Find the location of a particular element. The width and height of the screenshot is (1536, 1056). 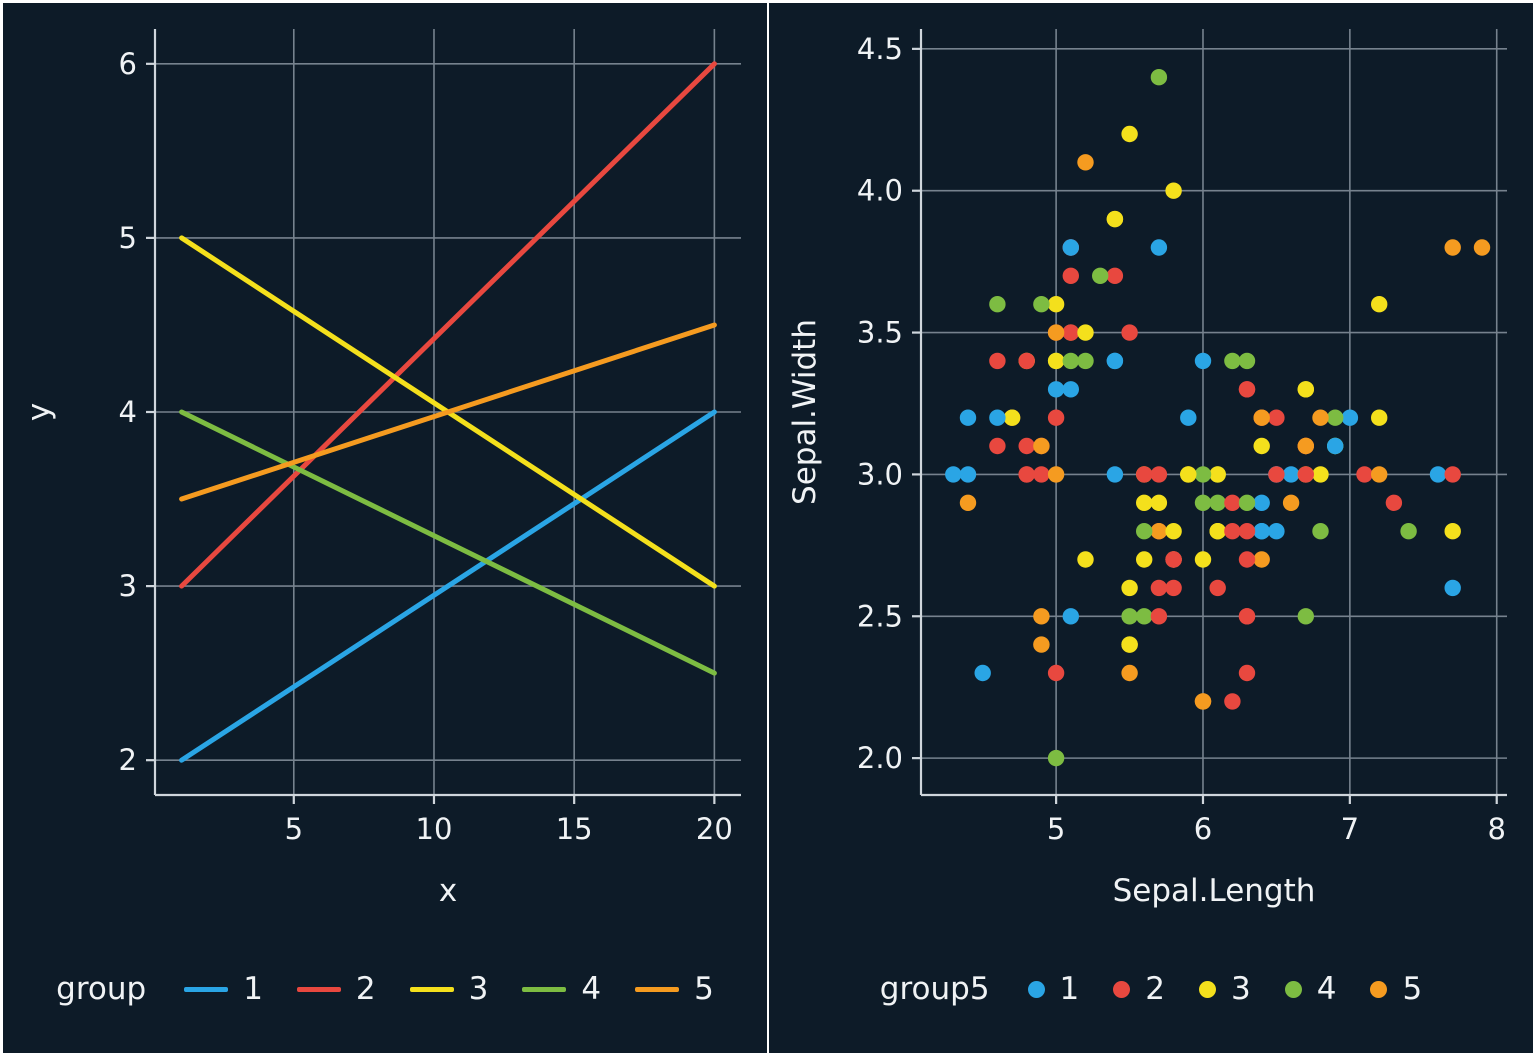

y-axis-title: Sepal.Width is located at coordinates (805, 412).